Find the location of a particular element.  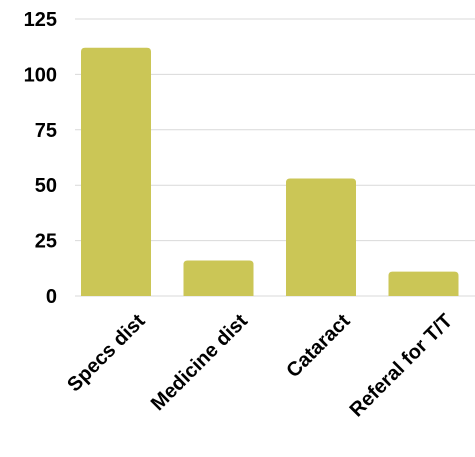

bar-medicine-dist is located at coordinates (218, 278).